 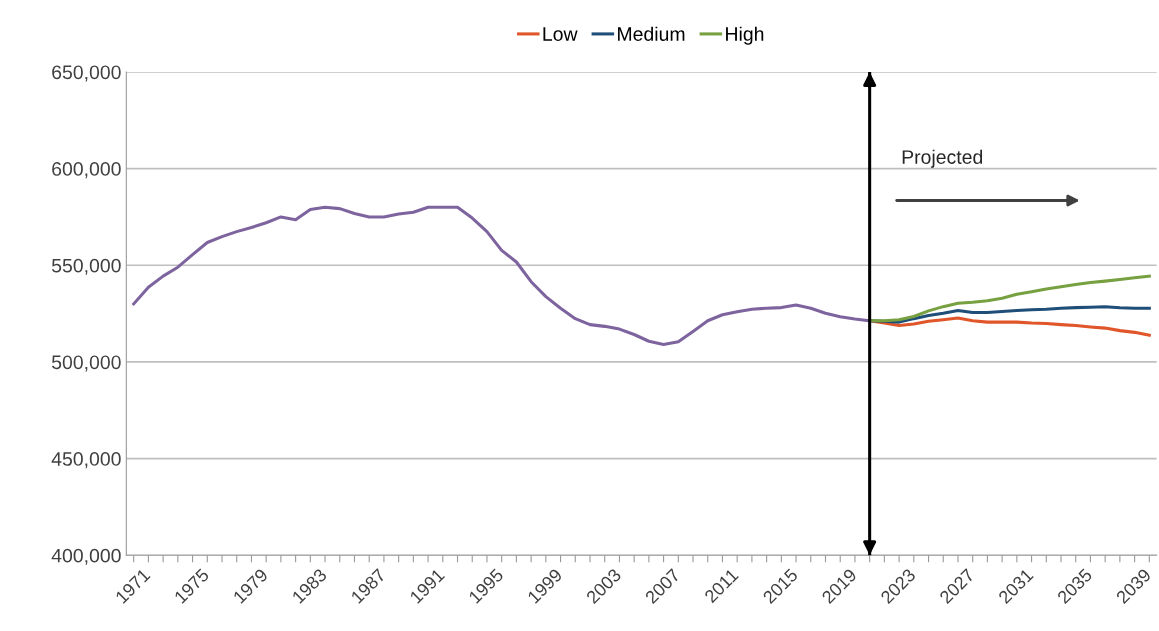 I want to click on legend-label: Low, so click(x=560, y=34).